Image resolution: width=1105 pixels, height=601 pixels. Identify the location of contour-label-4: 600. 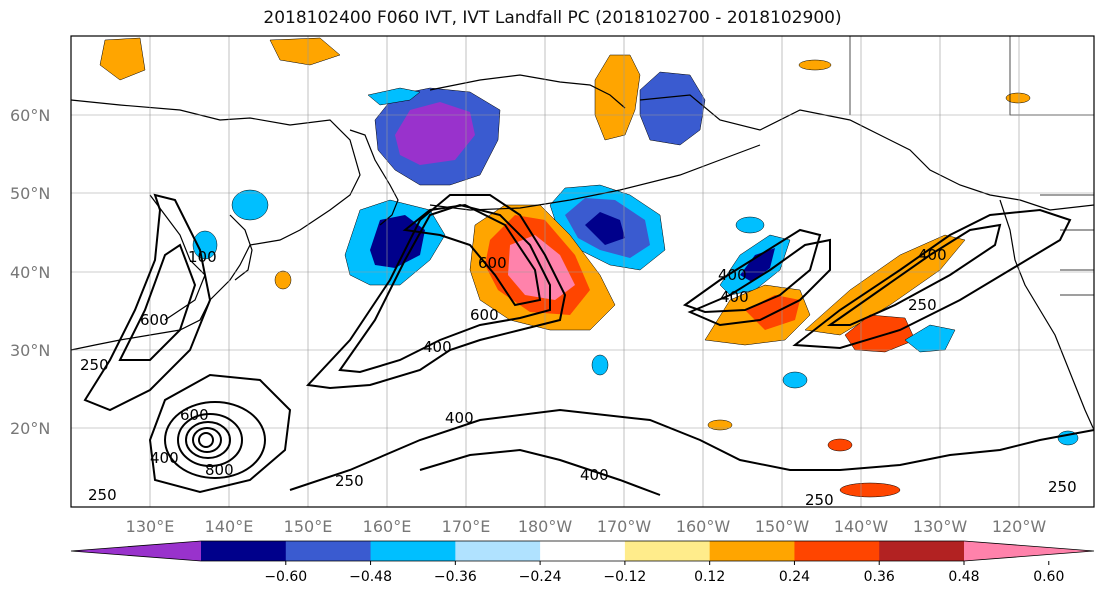
(484, 315).